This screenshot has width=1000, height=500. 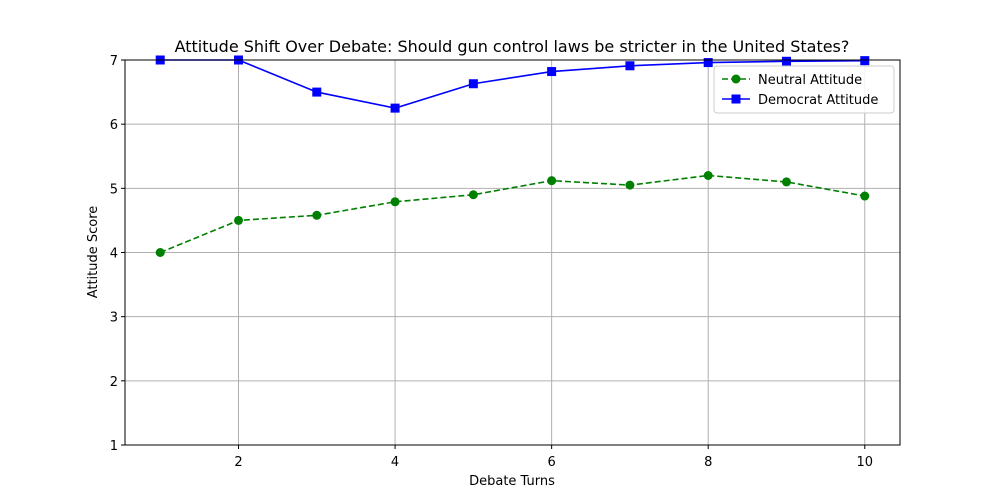 I want to click on y-tick-label: 5, so click(x=114, y=189).